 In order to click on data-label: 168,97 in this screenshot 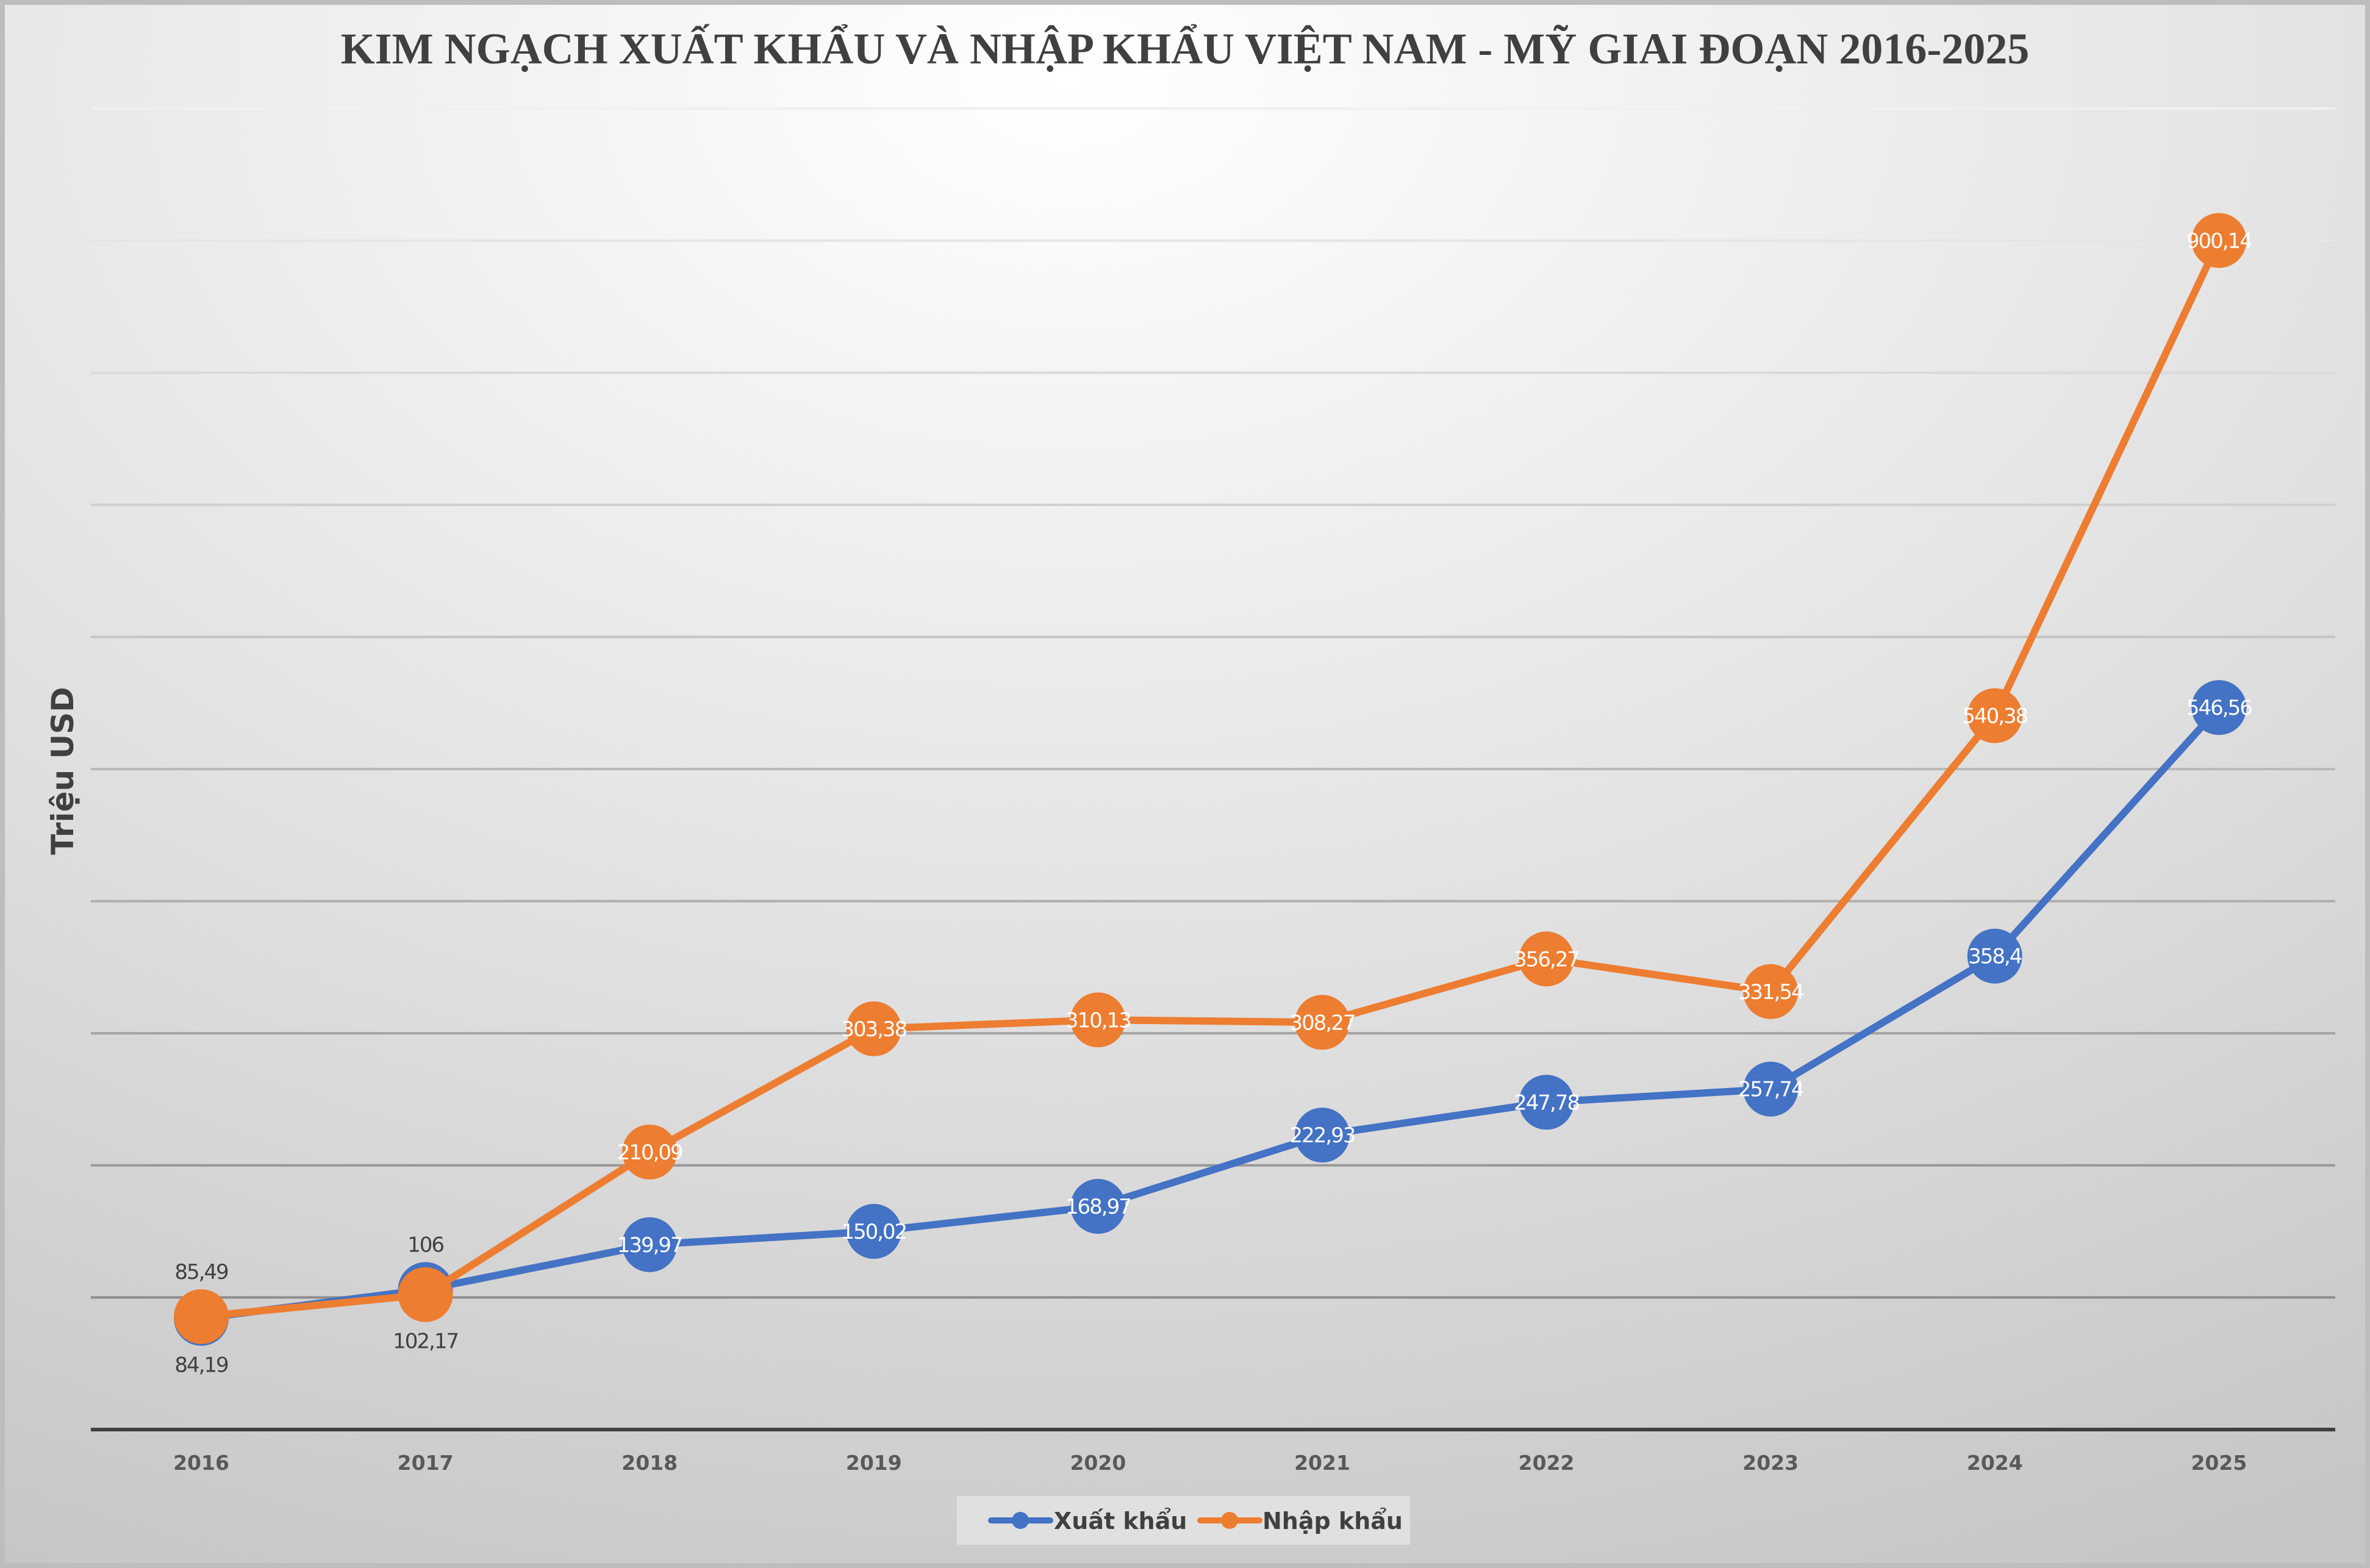, I will do `click(1098, 1207)`.